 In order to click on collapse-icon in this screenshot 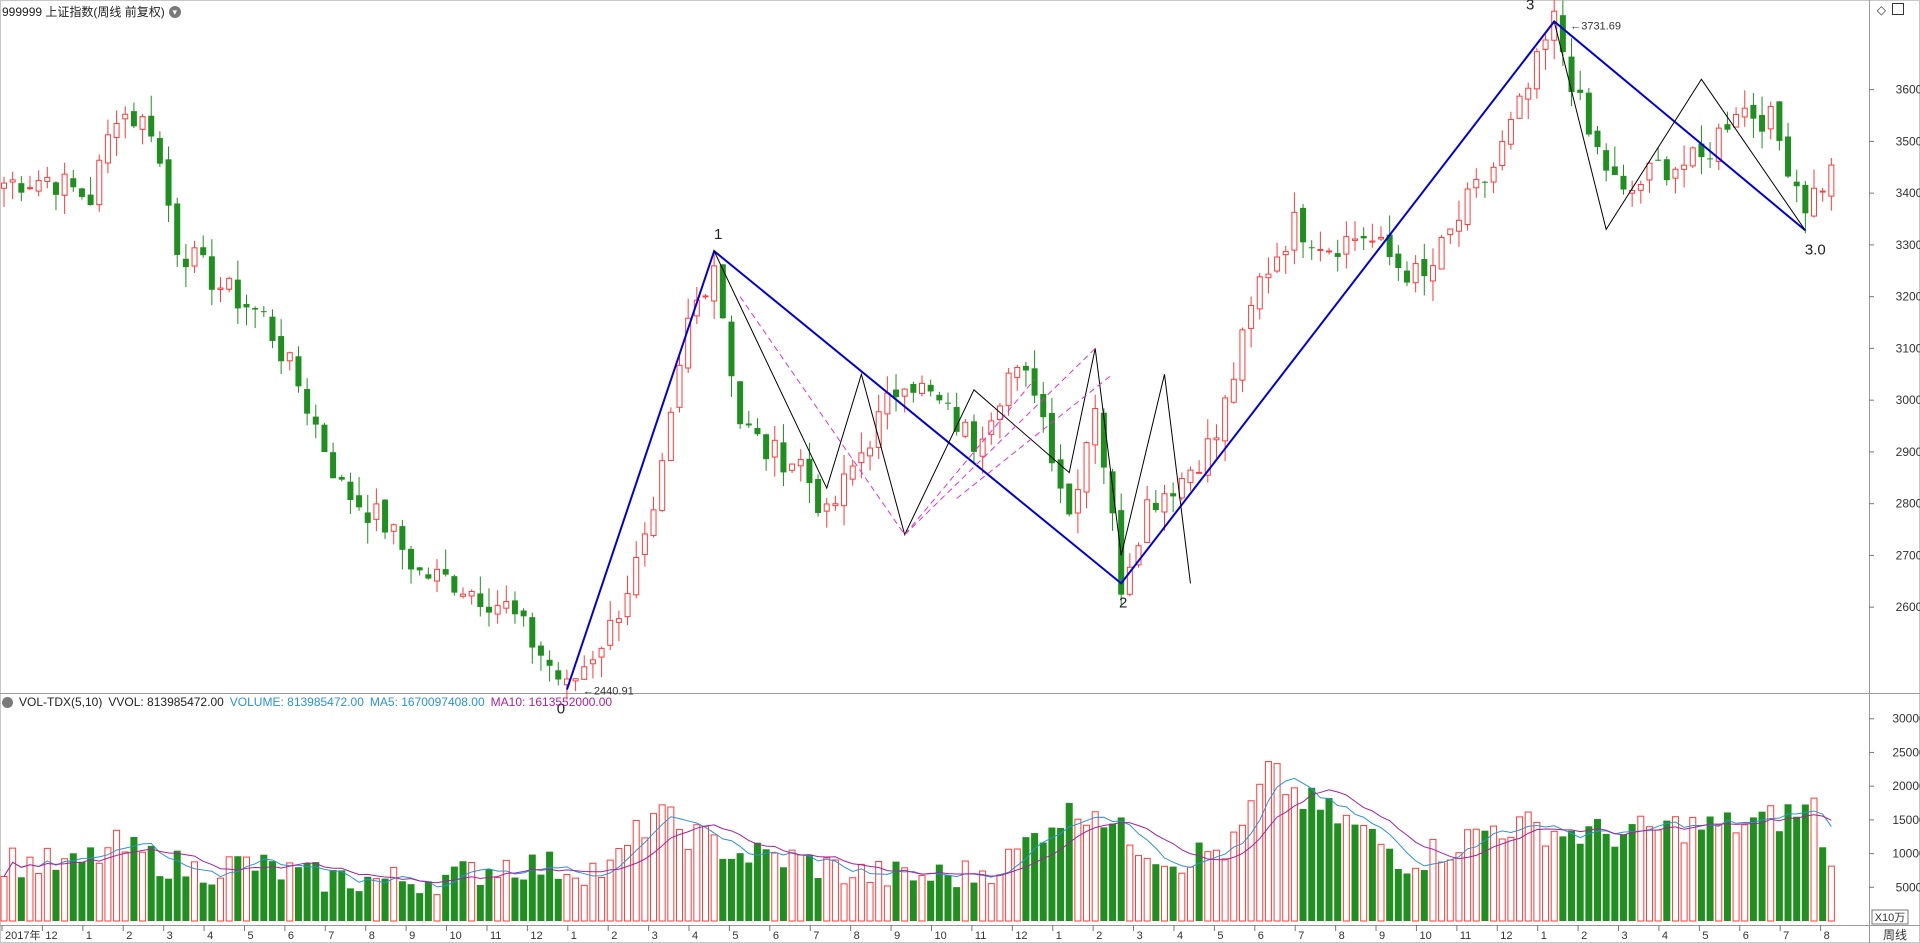, I will do `click(7, 702)`.